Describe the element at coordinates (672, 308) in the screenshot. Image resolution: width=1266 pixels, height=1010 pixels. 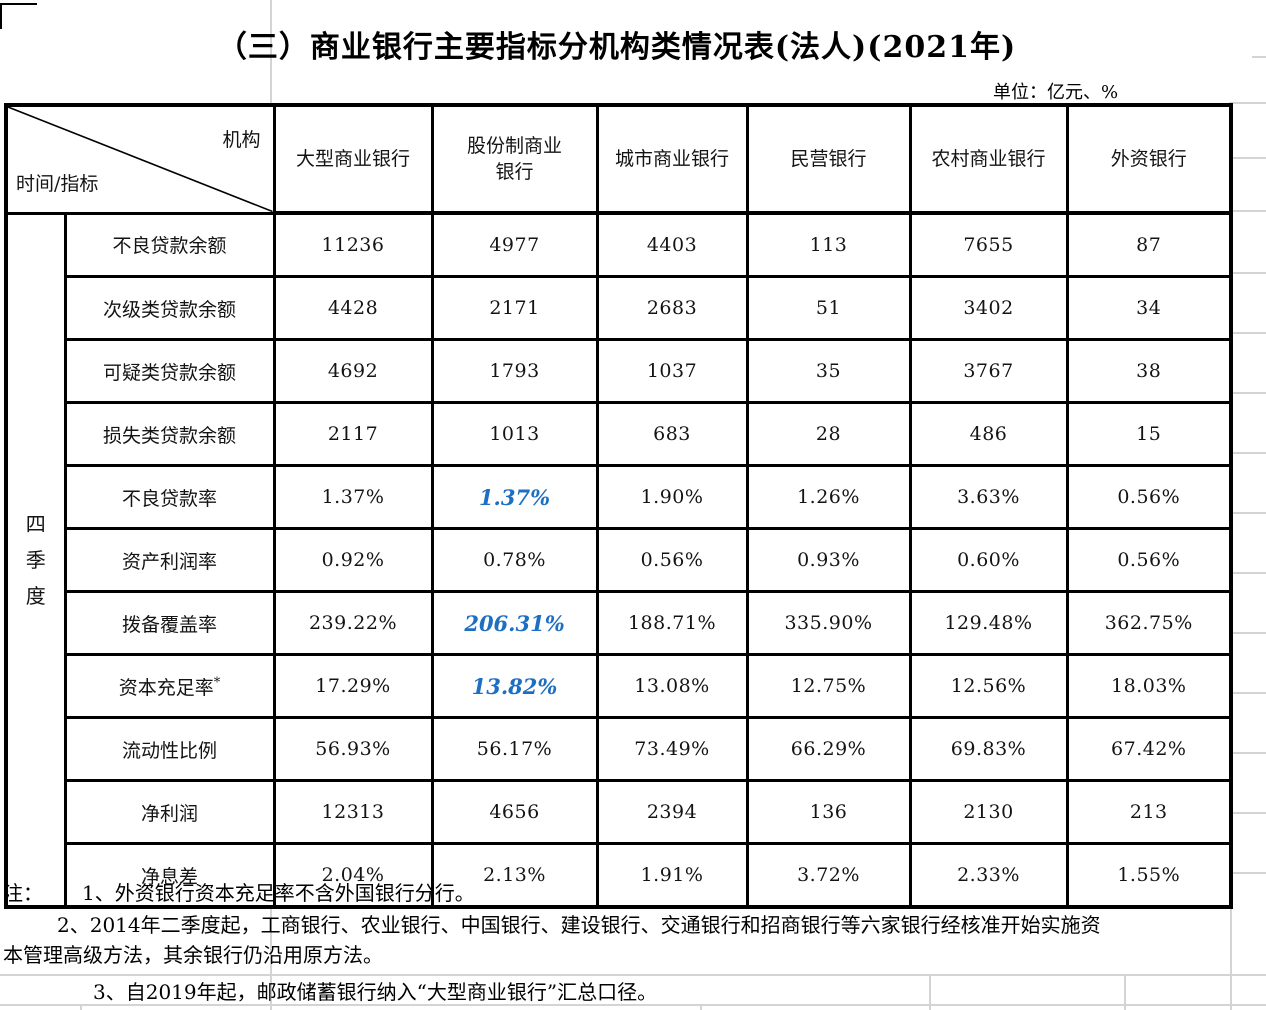
I see `cell-r1-c2: 2683` at that location.